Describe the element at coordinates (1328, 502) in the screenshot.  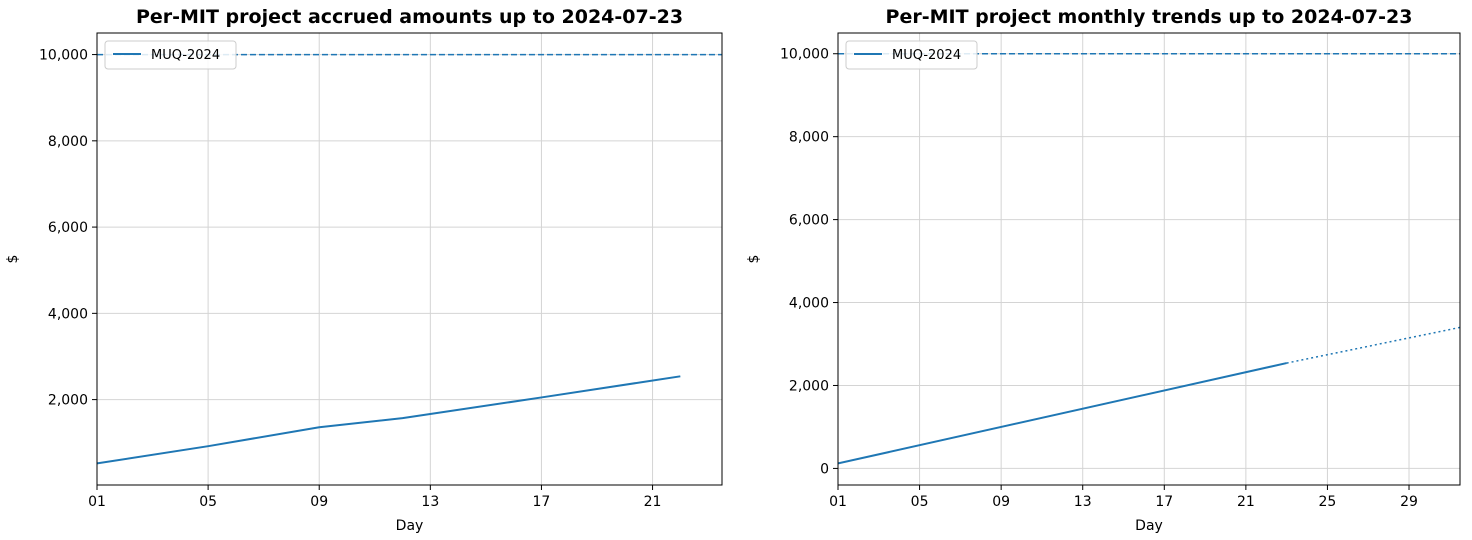
I see `chart2-x-tick-label: 25` at that location.